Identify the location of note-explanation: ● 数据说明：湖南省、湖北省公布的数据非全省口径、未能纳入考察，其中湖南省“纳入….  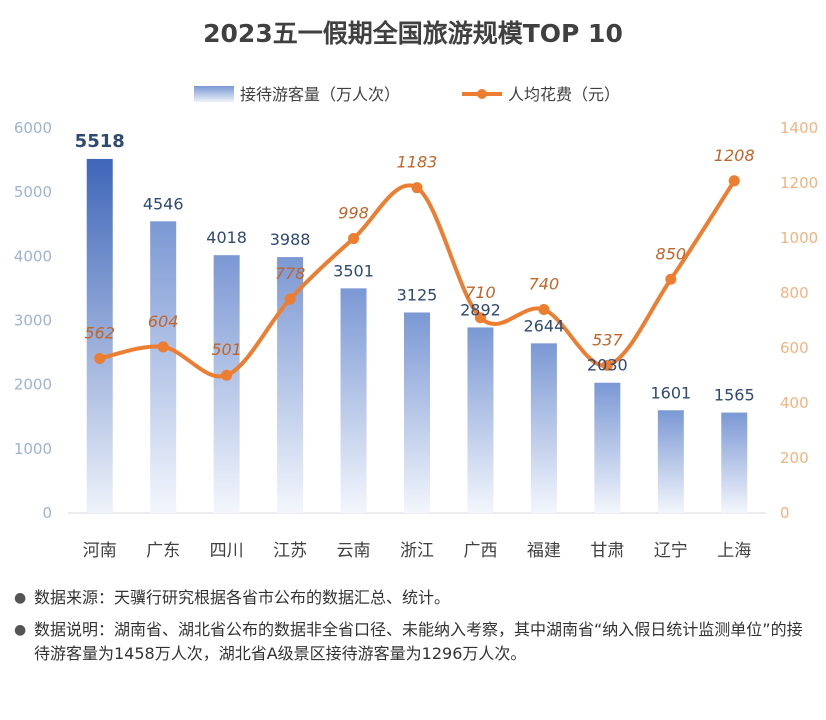
(414, 642).